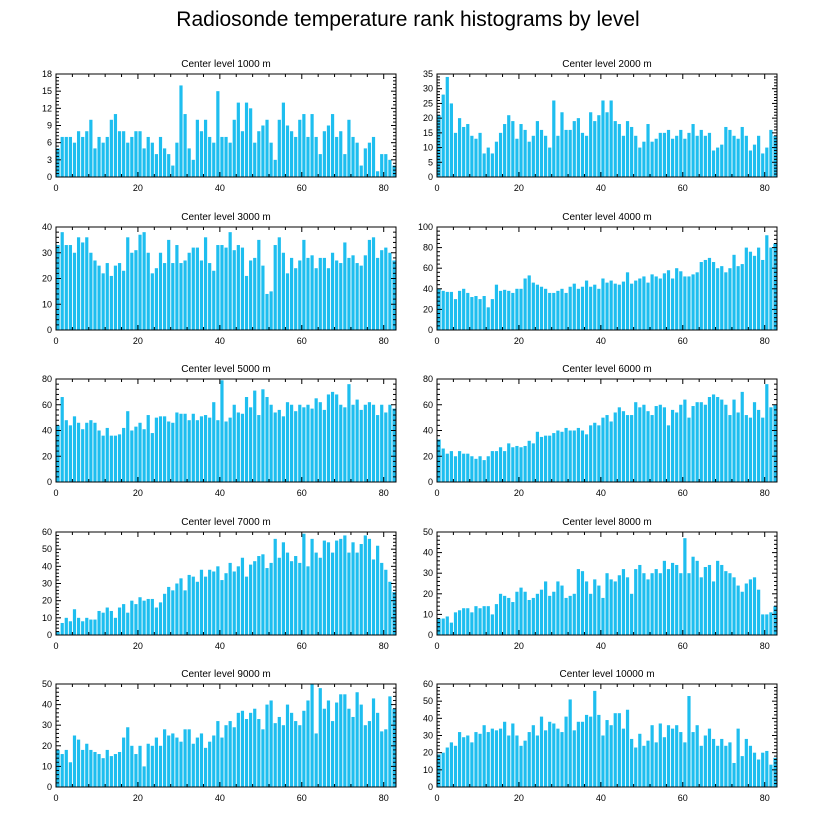 This screenshot has width=816, height=824. Describe the element at coordinates (47, 618) in the screenshot. I see `y-tick-label: 10` at that location.